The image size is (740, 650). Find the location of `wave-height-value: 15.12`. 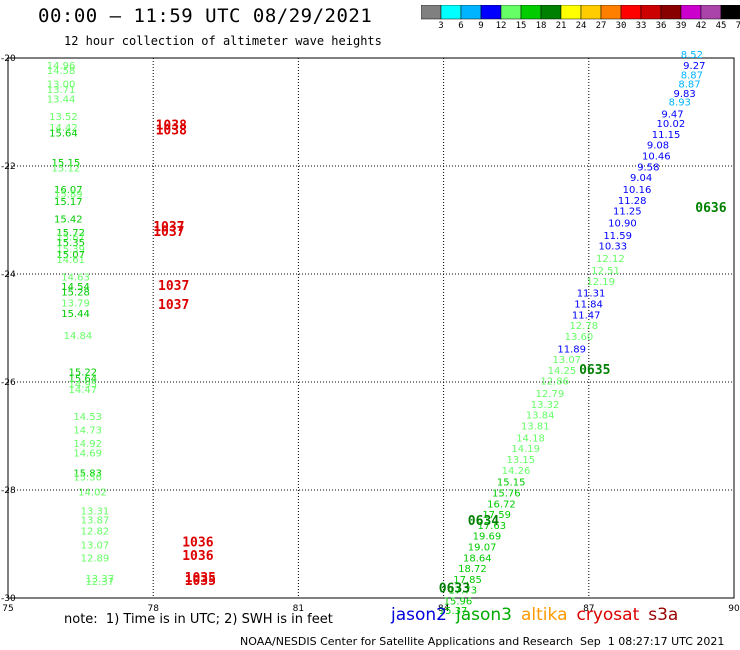

wave-height-value: 15.12 is located at coordinates (66, 168).